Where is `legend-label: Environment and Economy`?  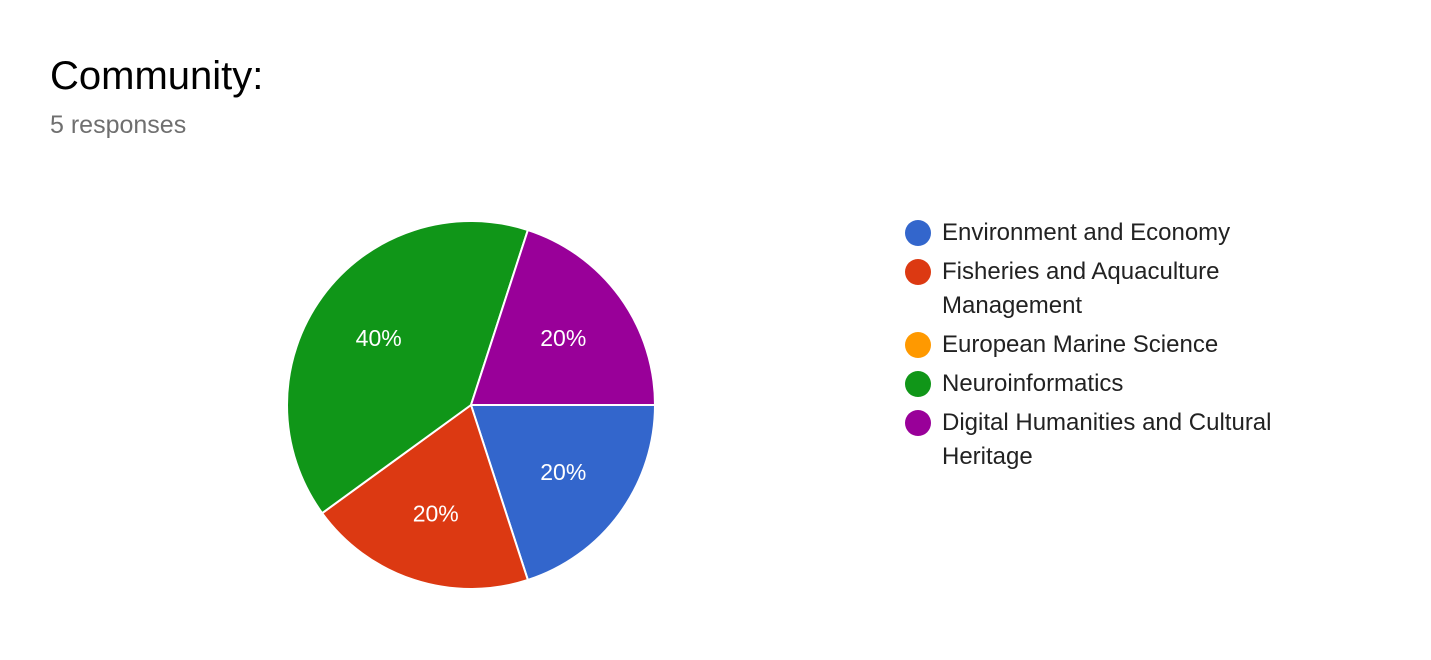 legend-label: Environment and Economy is located at coordinates (1086, 232).